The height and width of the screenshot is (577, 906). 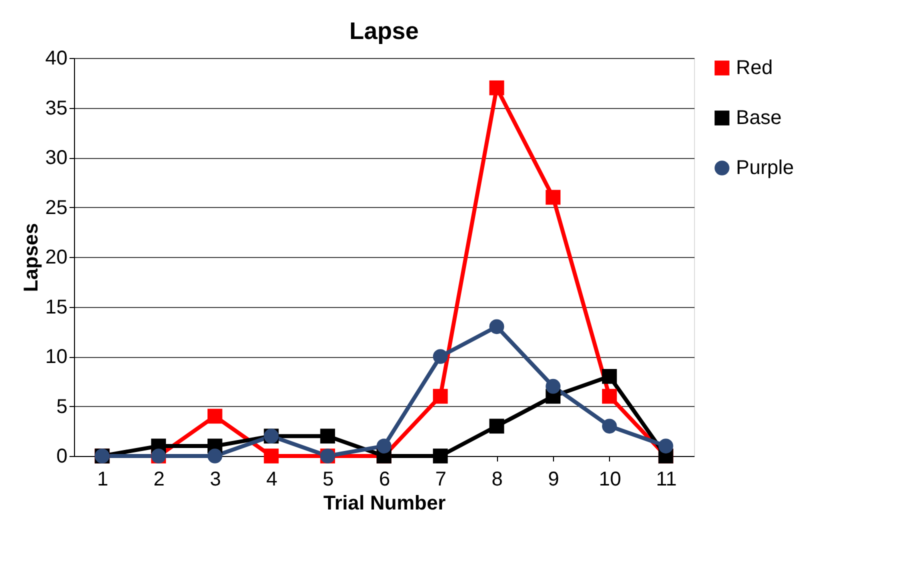 What do you see at coordinates (56, 158) in the screenshot?
I see `y-tick-label: 30` at bounding box center [56, 158].